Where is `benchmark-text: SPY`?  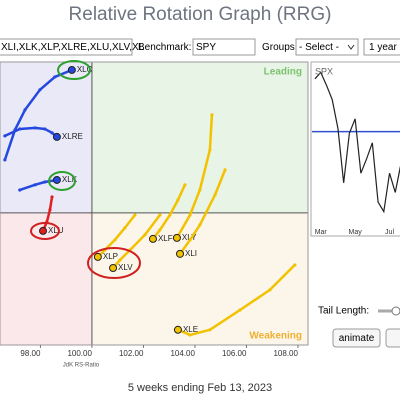
benchmark-text: SPY is located at coordinates (206, 47).